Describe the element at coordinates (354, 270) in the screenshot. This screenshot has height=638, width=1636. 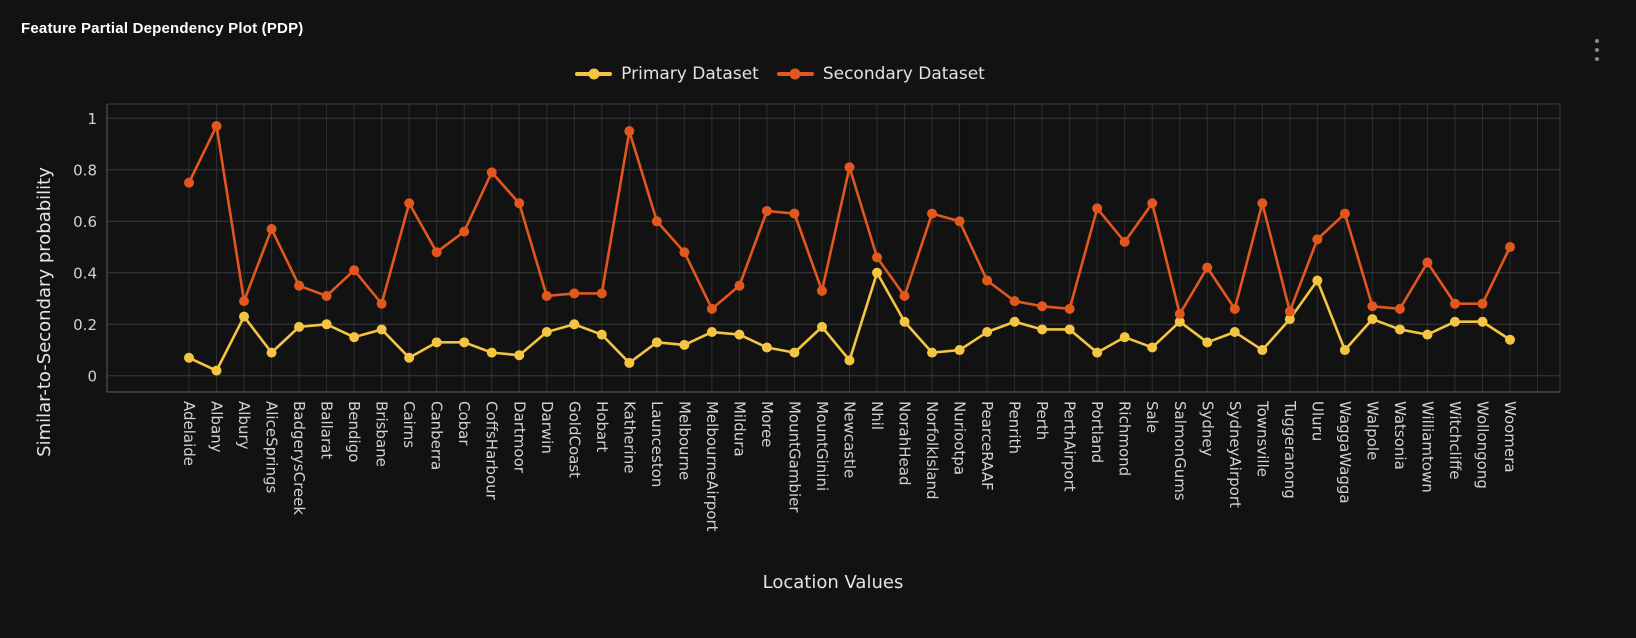
I see `data-point-secondary-dataset-bendigo` at that location.